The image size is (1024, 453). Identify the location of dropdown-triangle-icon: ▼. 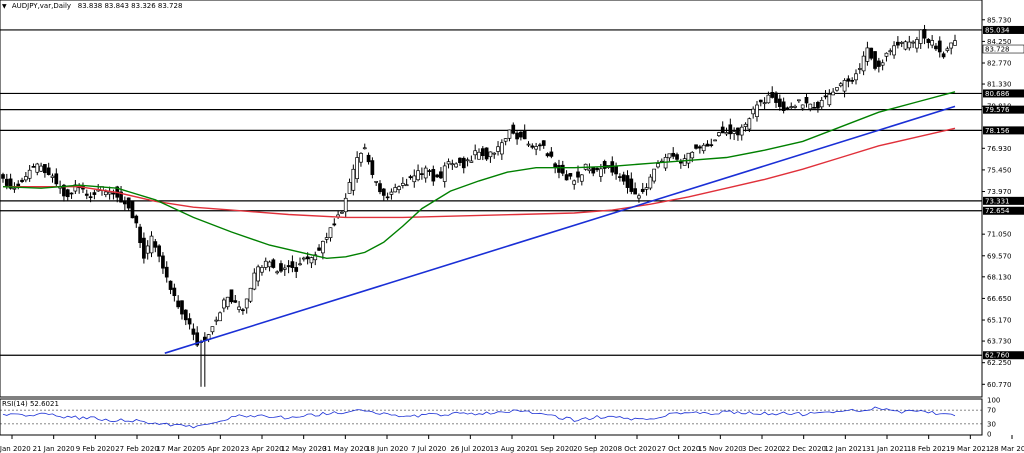
(4, 6).